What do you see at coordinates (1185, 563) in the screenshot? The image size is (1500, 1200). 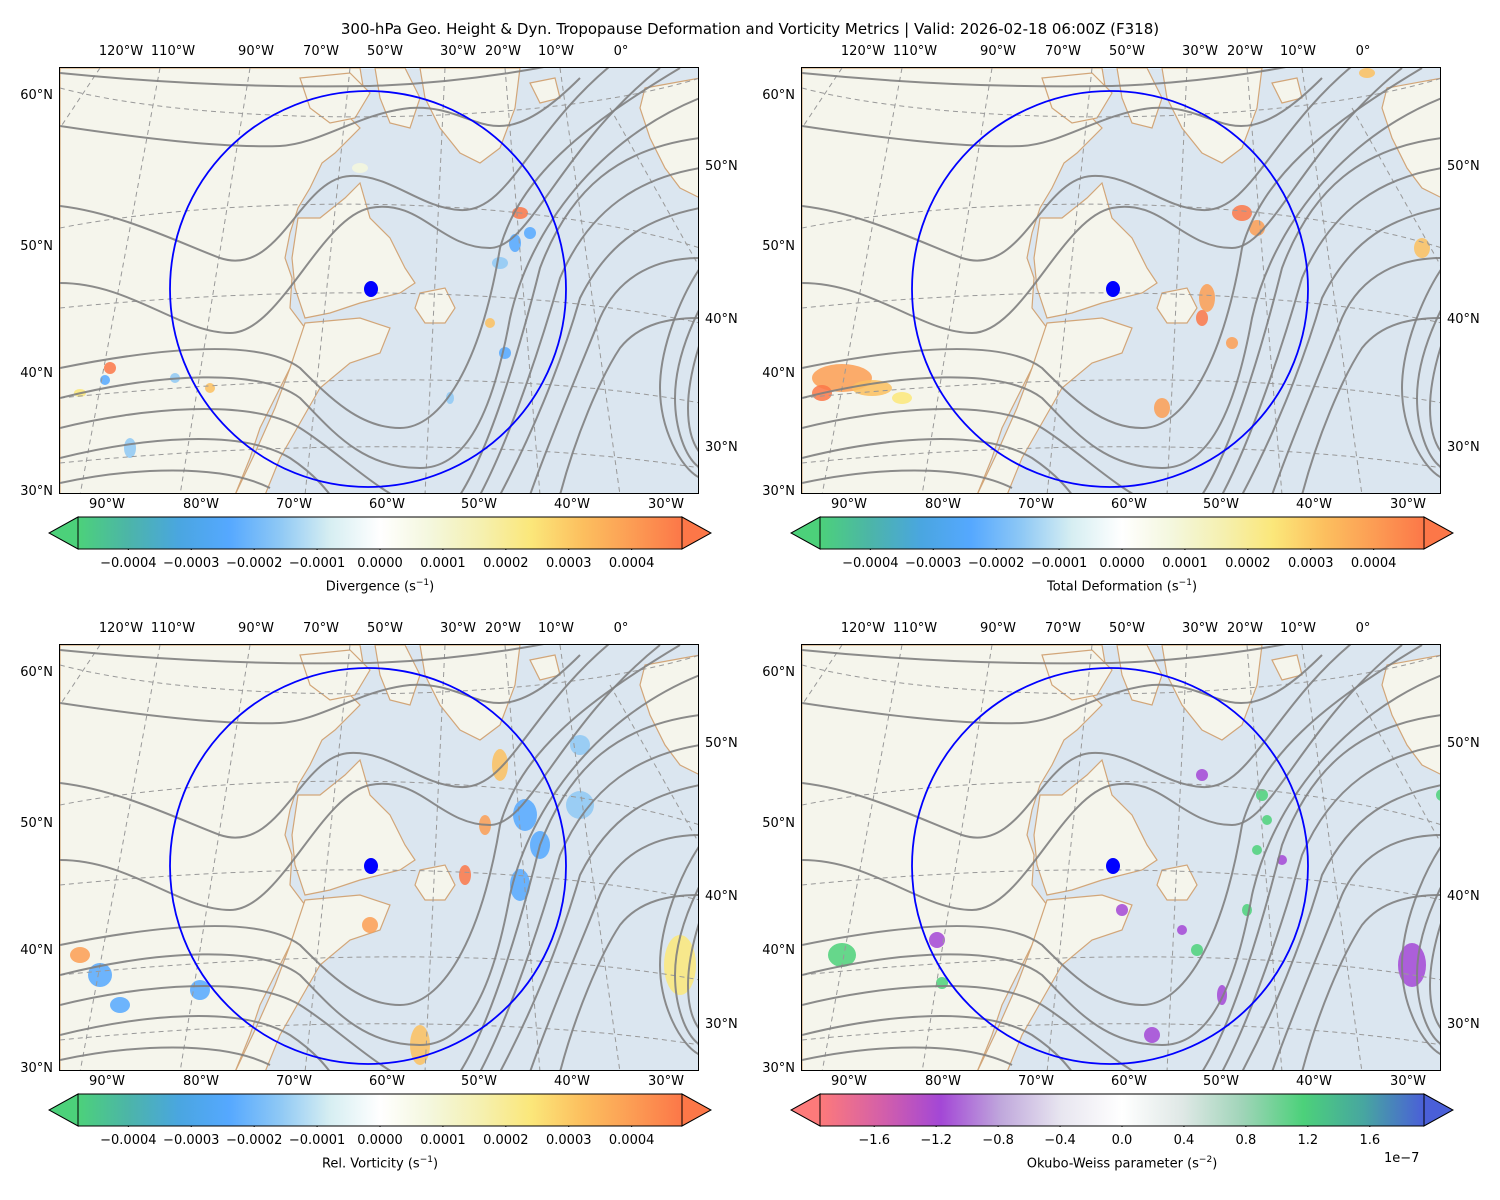 I see `colorbar-tick-label: 0.0001` at bounding box center [1185, 563].